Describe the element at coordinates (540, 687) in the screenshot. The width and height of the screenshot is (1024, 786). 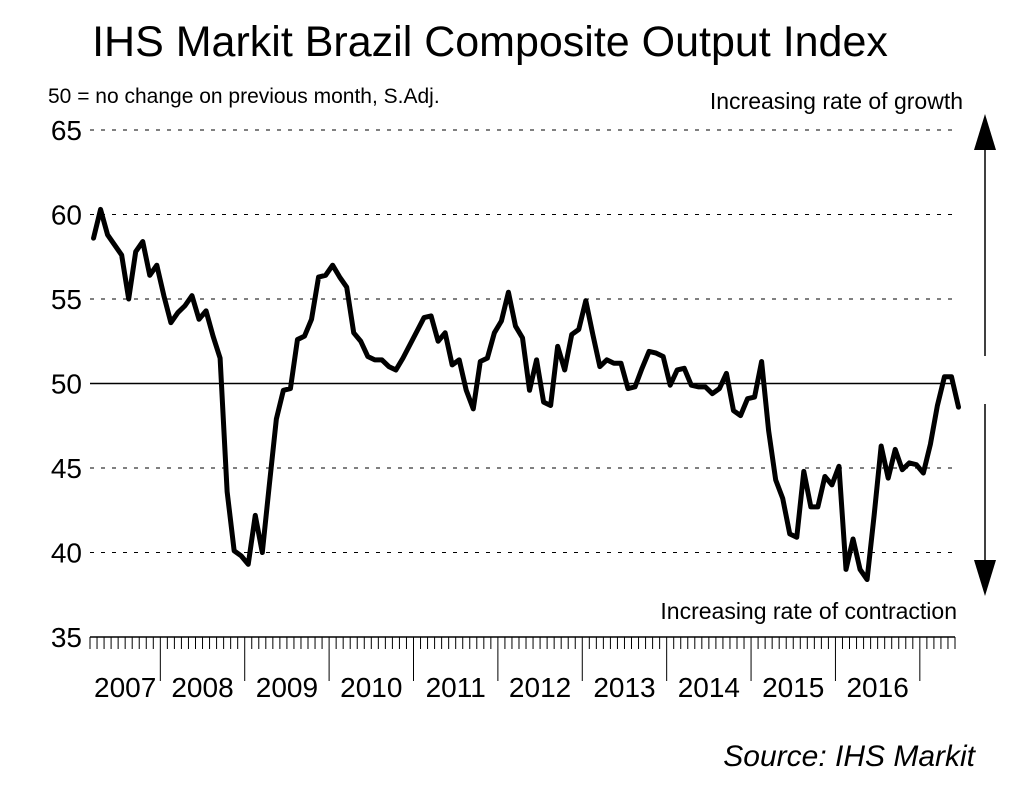
I see `x-tick-label-2012: 2012` at that location.